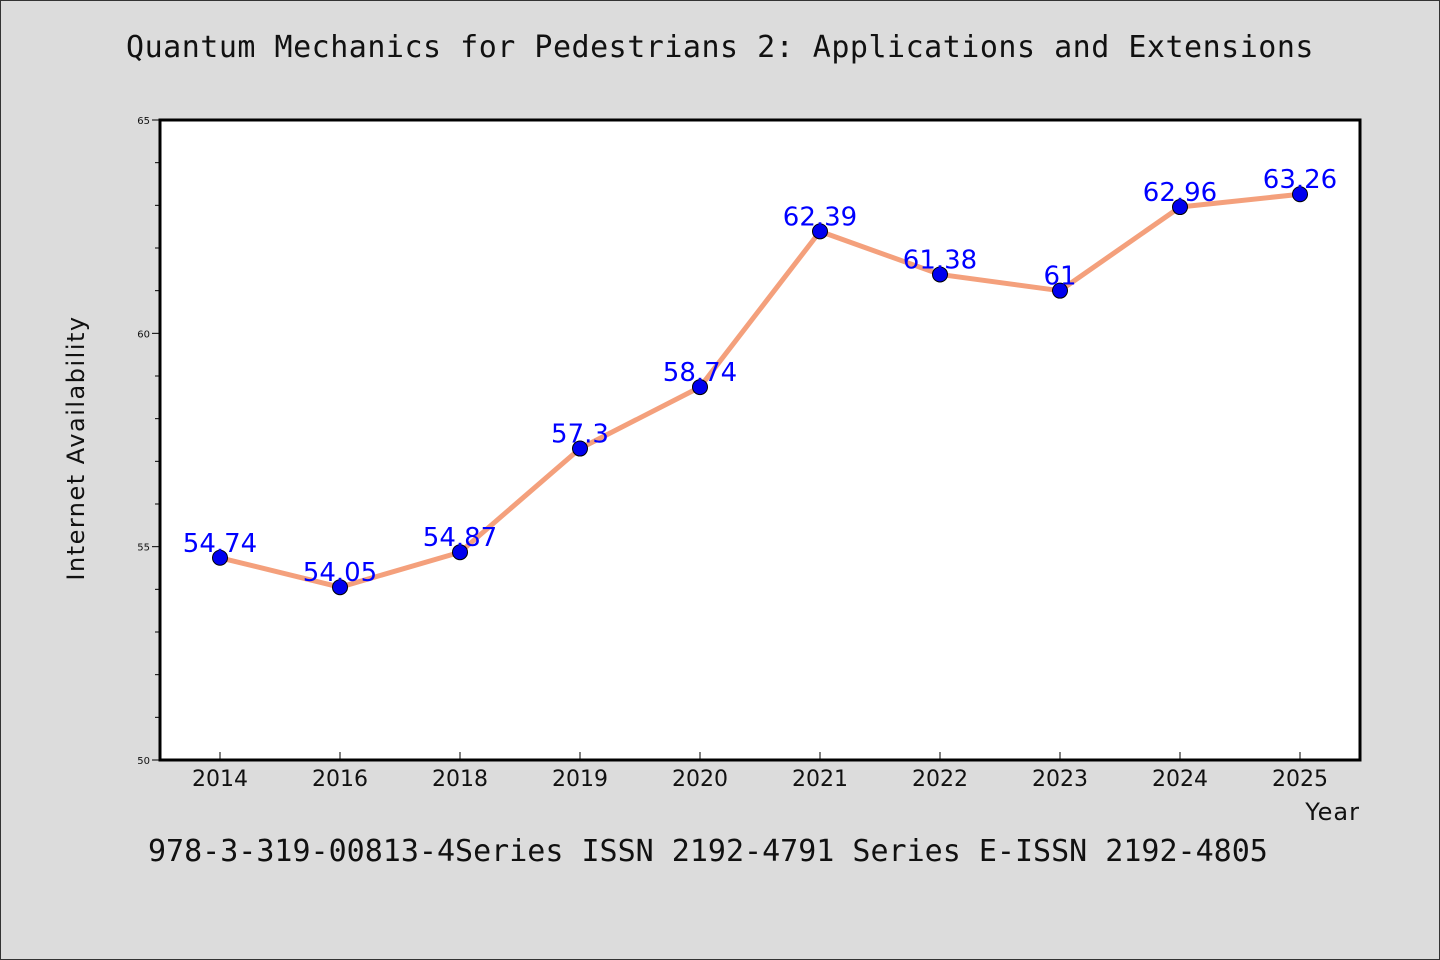  Describe the element at coordinates (340, 573) in the screenshot. I see `data-label: 54.05` at that location.